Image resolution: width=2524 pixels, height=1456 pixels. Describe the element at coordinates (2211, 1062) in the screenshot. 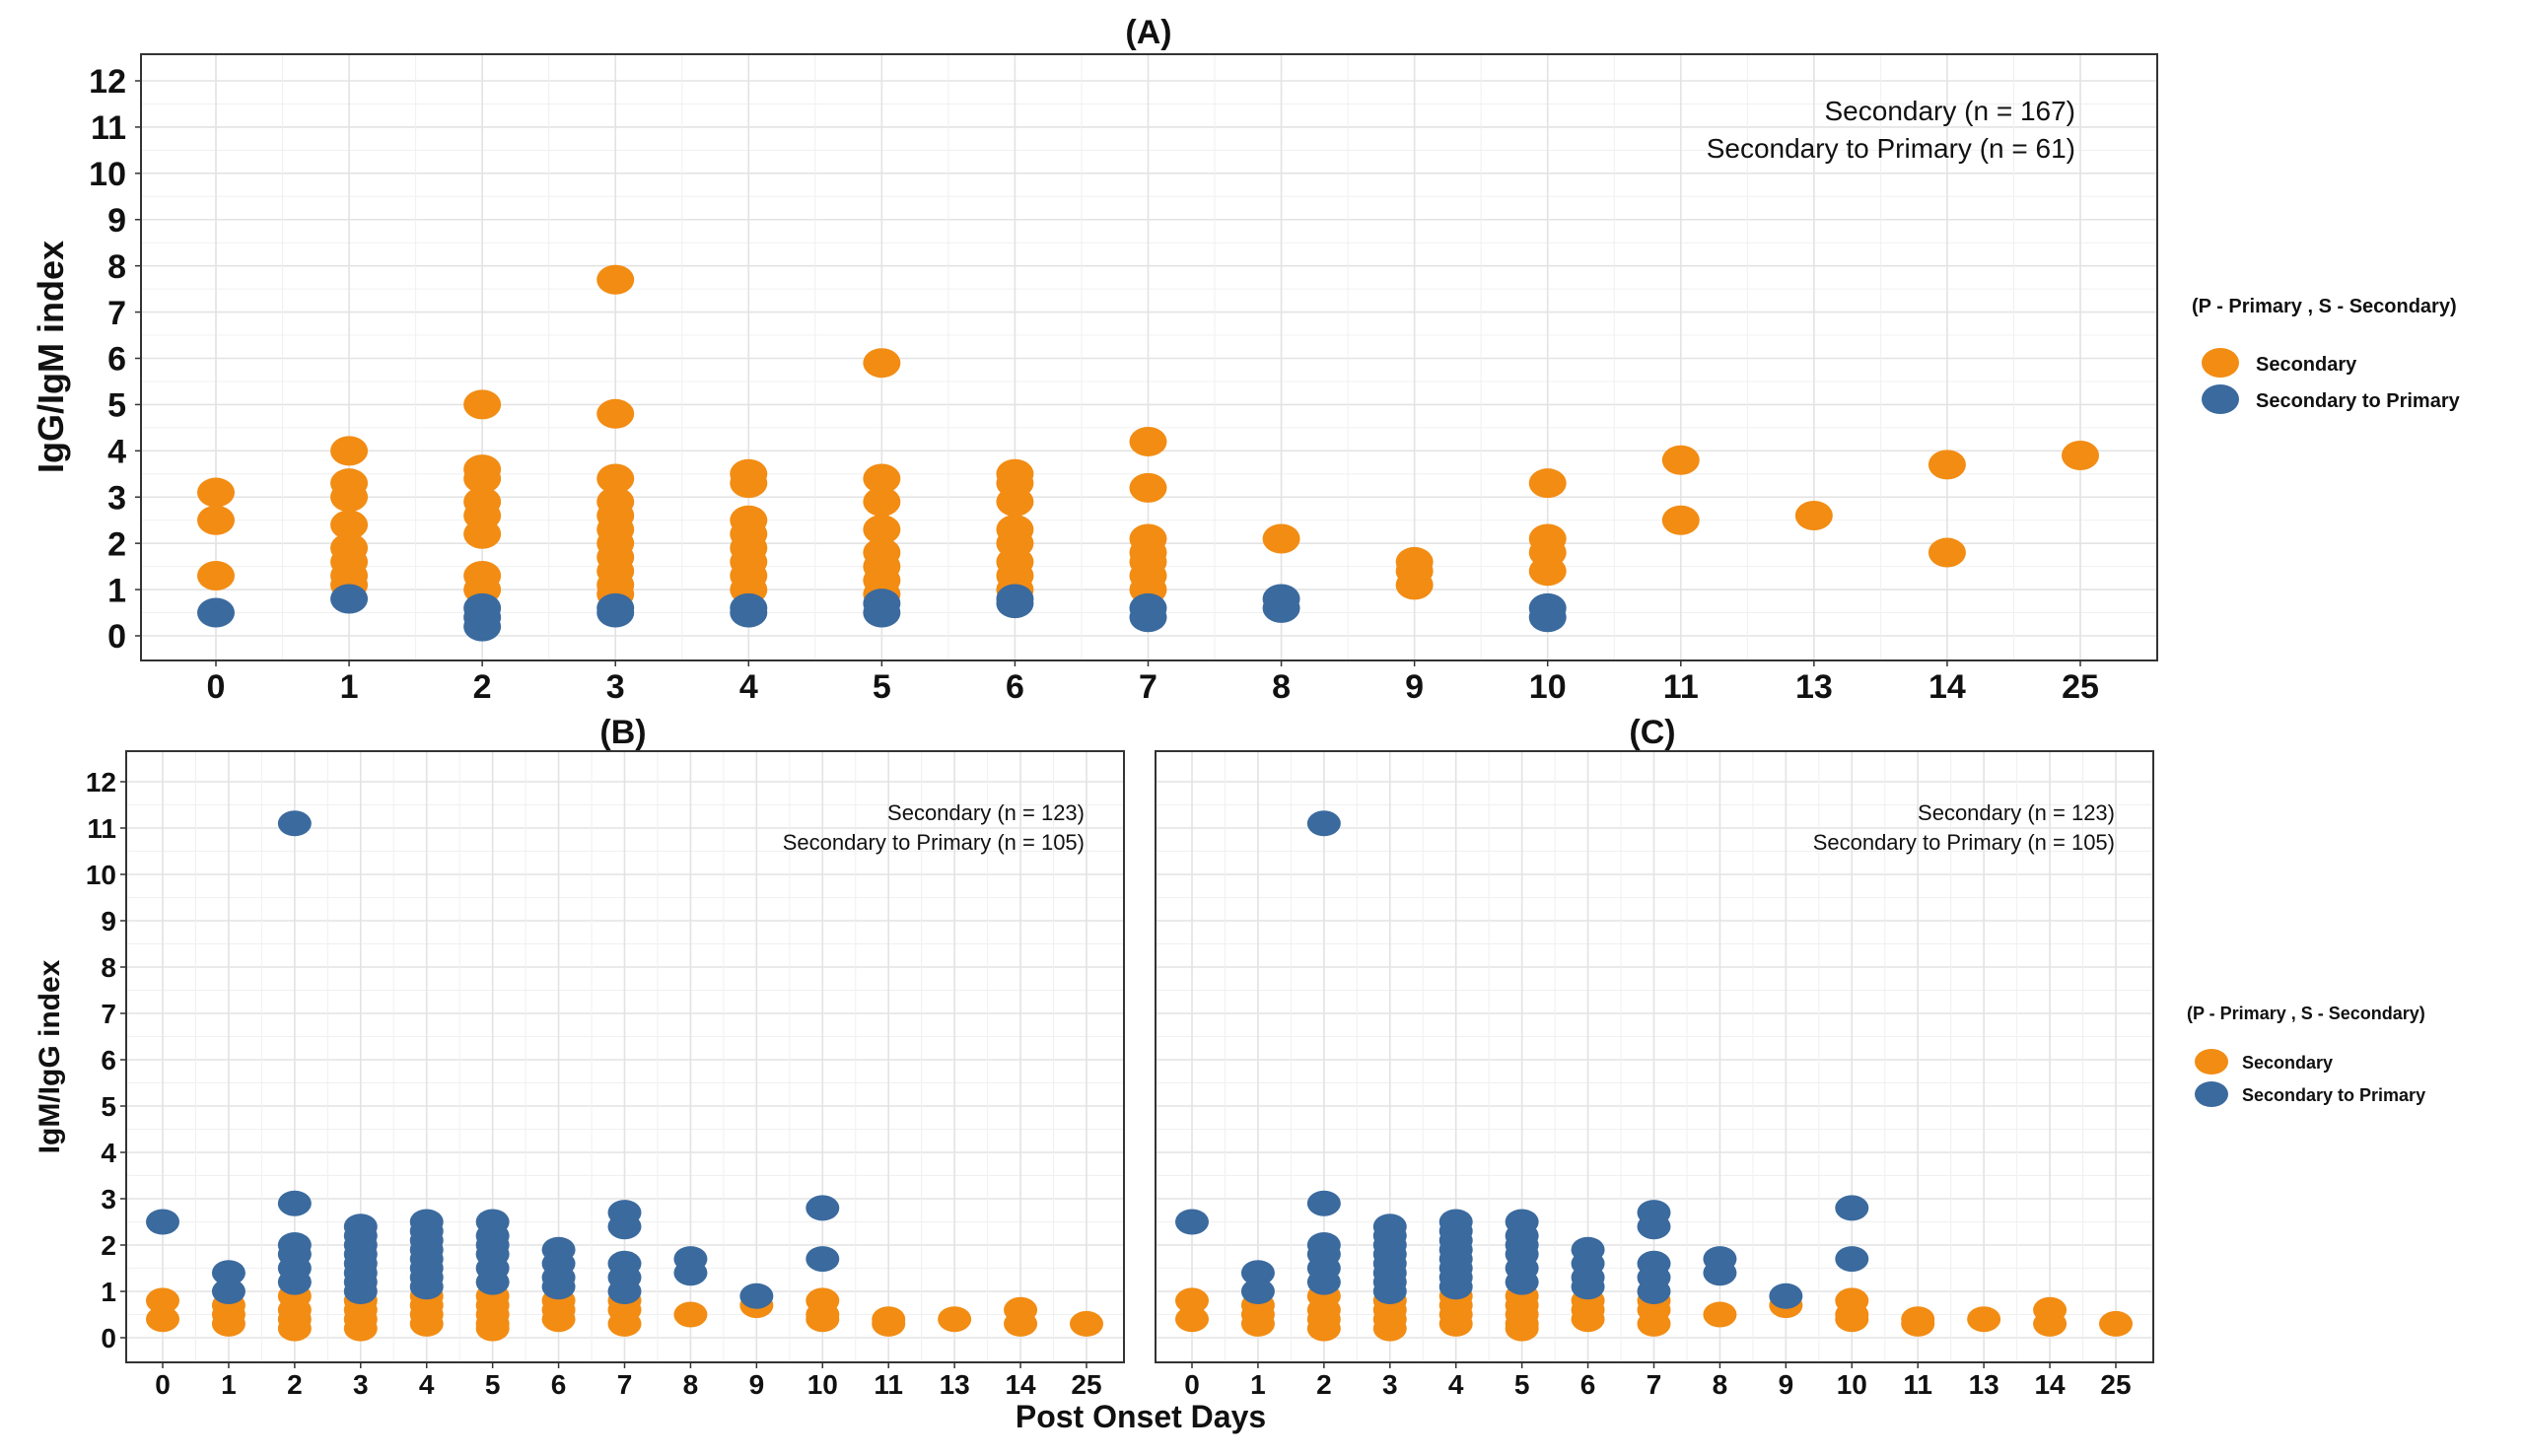

I see `legend-bc-secondary-key` at that location.